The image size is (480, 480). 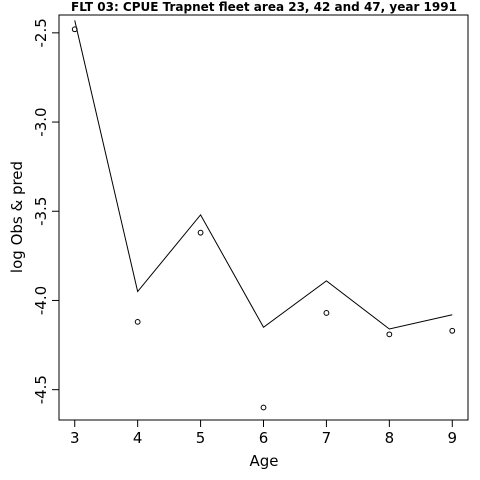 I want to click on x-tick-label: 4, so click(x=138, y=438).